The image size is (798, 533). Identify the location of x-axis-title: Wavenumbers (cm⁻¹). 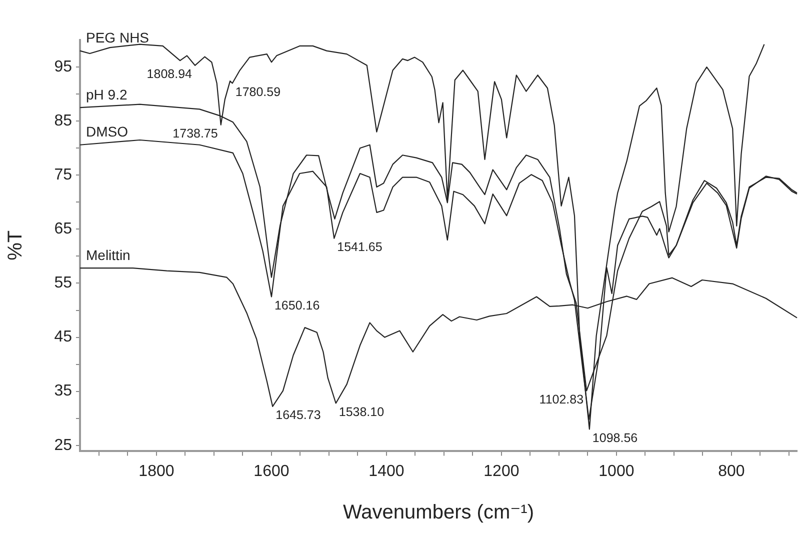
(438, 513).